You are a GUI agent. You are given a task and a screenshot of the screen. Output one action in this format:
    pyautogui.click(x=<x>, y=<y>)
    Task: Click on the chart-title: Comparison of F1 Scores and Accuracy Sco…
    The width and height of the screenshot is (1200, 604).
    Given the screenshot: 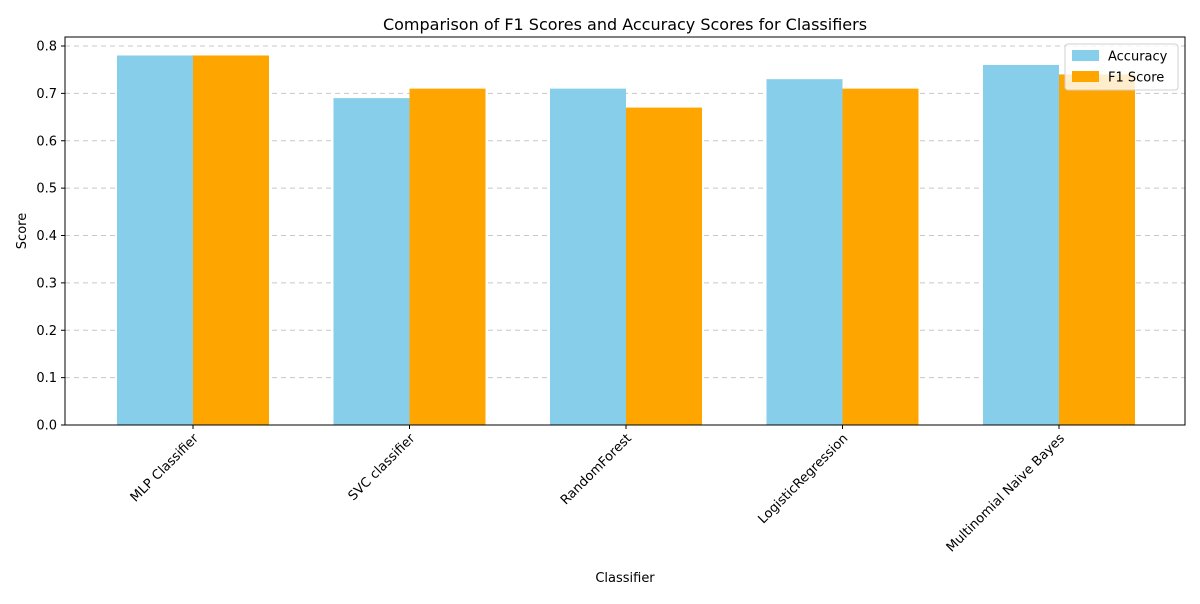 What is the action you would take?
    pyautogui.click(x=625, y=24)
    